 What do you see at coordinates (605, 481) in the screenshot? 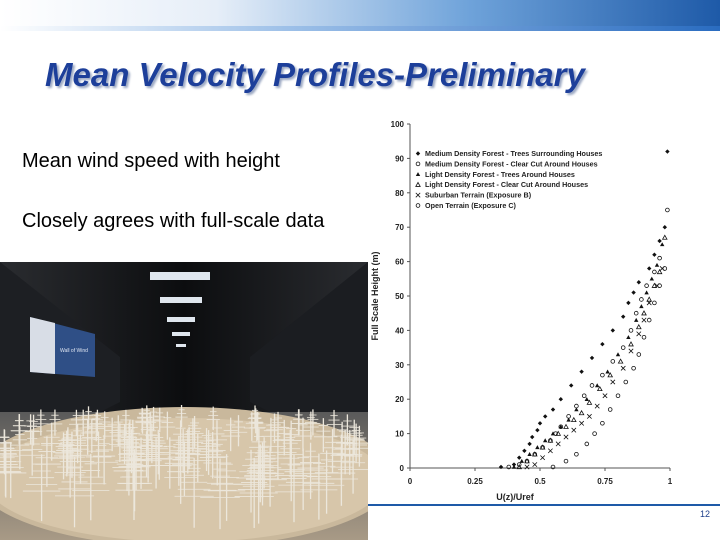
I see `x-tick-label: 0.75` at bounding box center [605, 481].